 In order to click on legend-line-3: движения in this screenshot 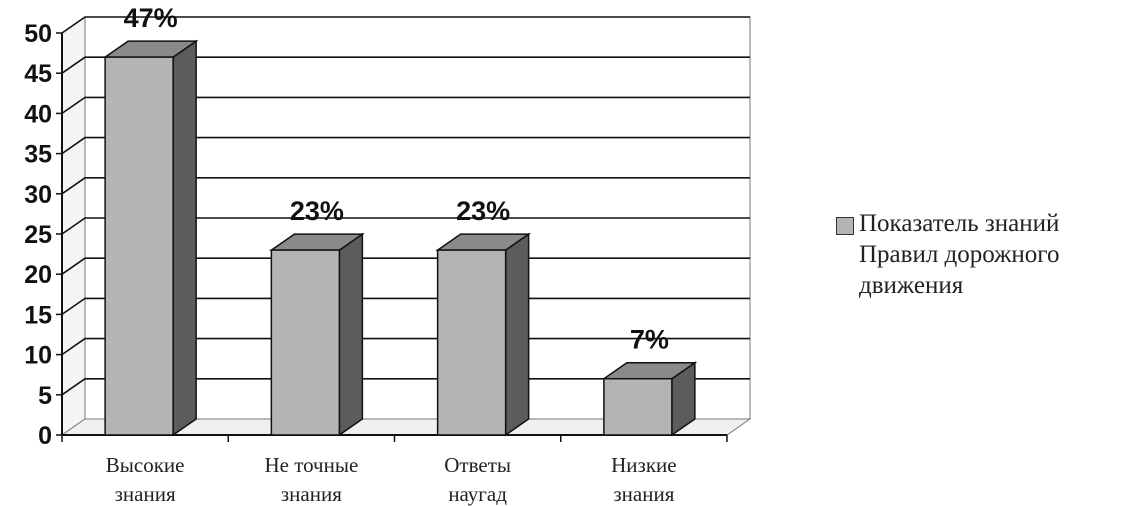, I will do `click(911, 285)`.